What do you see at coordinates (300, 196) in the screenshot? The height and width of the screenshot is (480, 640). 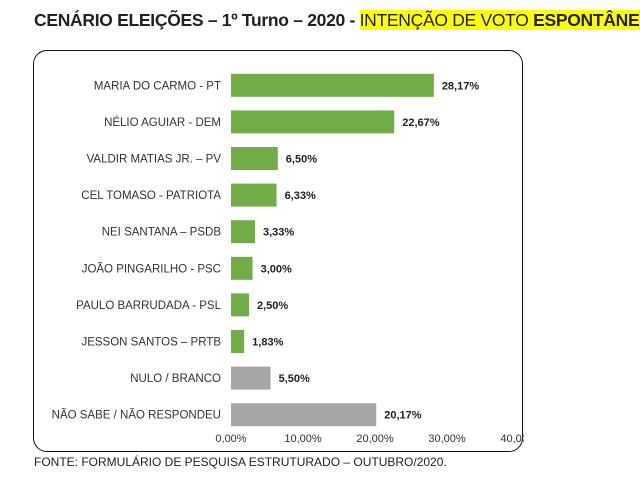 I see `data-label: 6,33%` at bounding box center [300, 196].